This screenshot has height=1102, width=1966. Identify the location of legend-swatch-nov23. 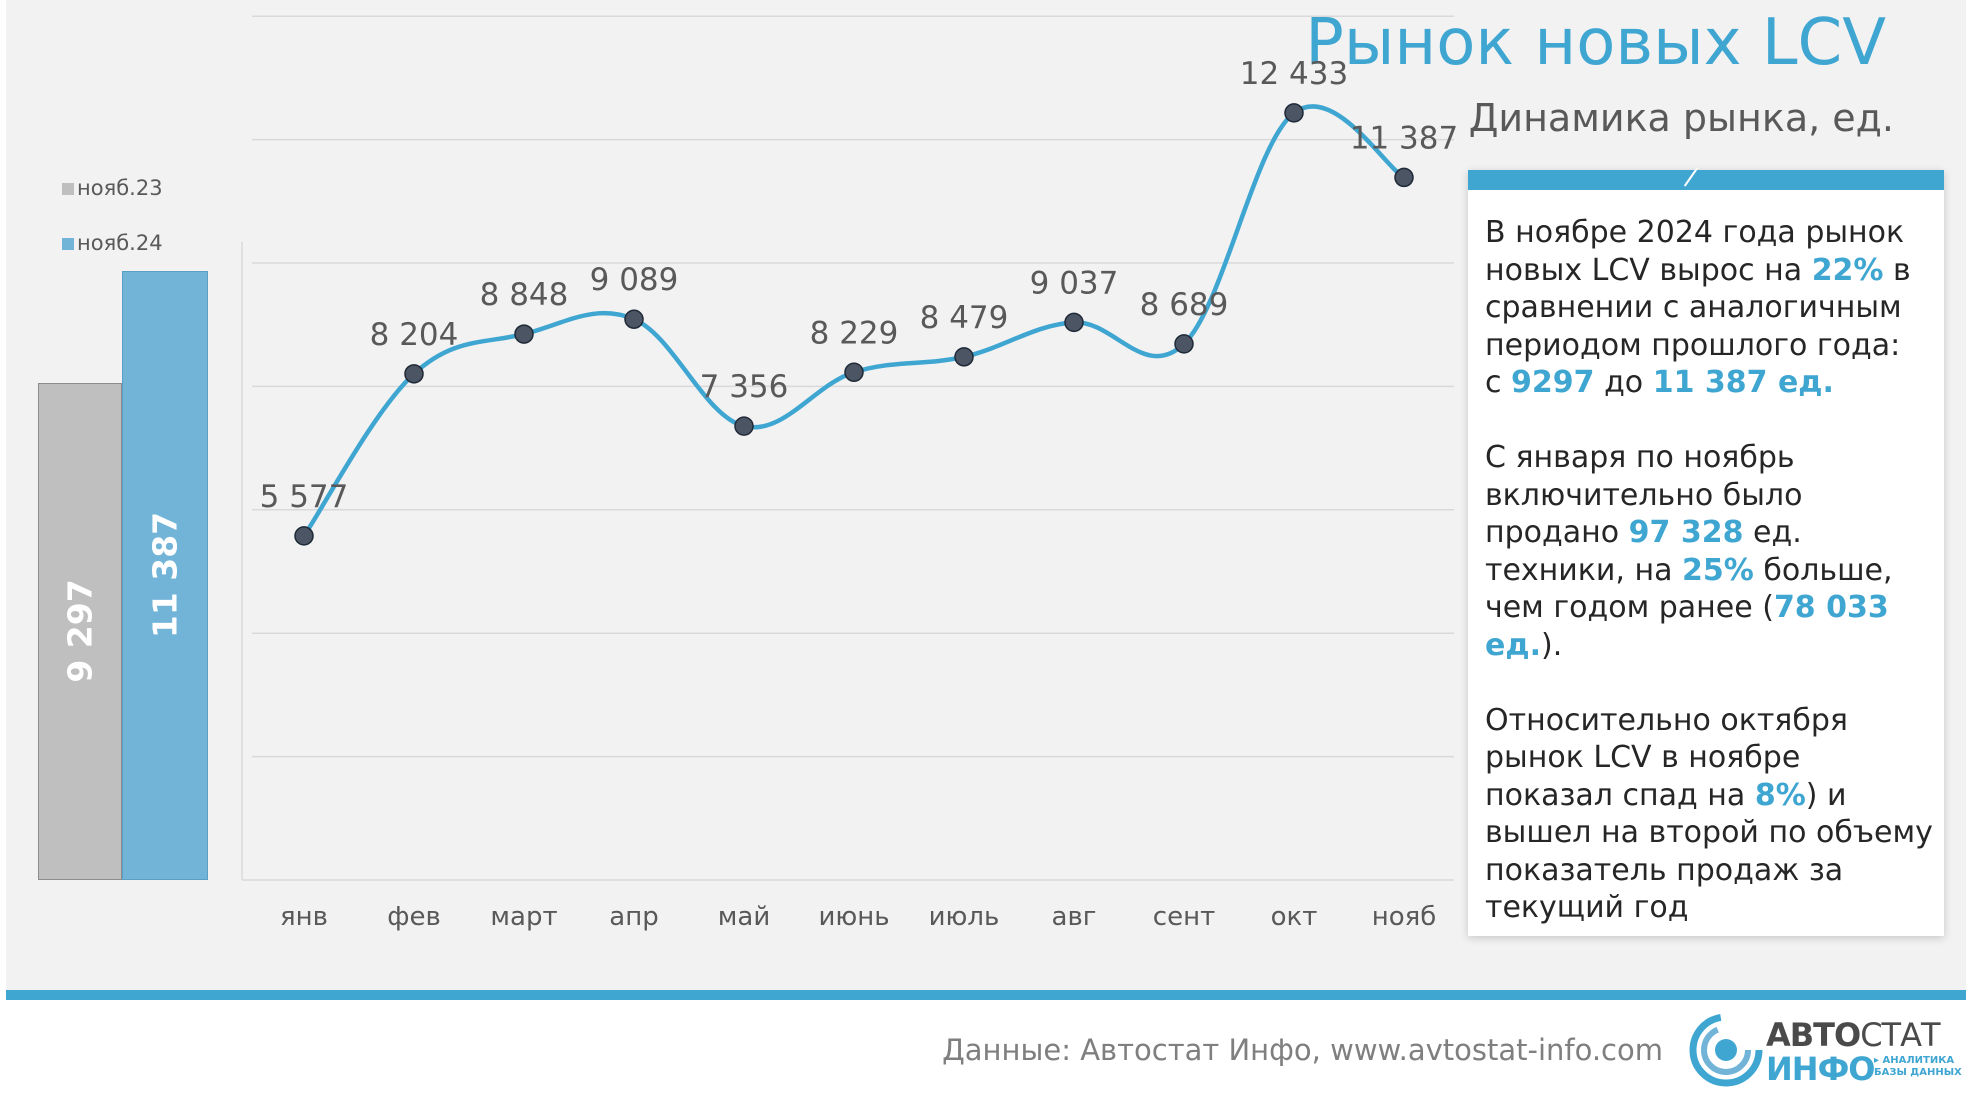
(68, 189).